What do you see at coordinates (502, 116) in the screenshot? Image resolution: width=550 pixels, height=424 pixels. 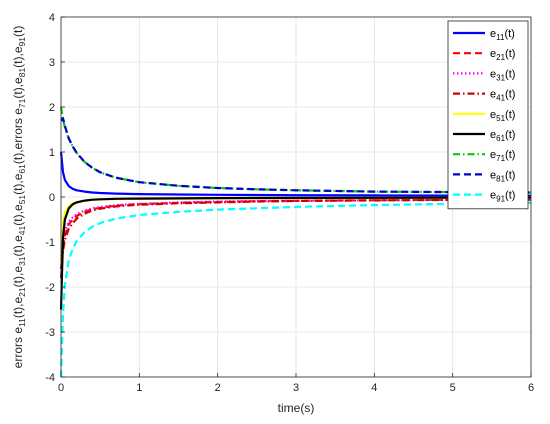 I see `legend-entry-e51: e51(t)` at bounding box center [502, 116].